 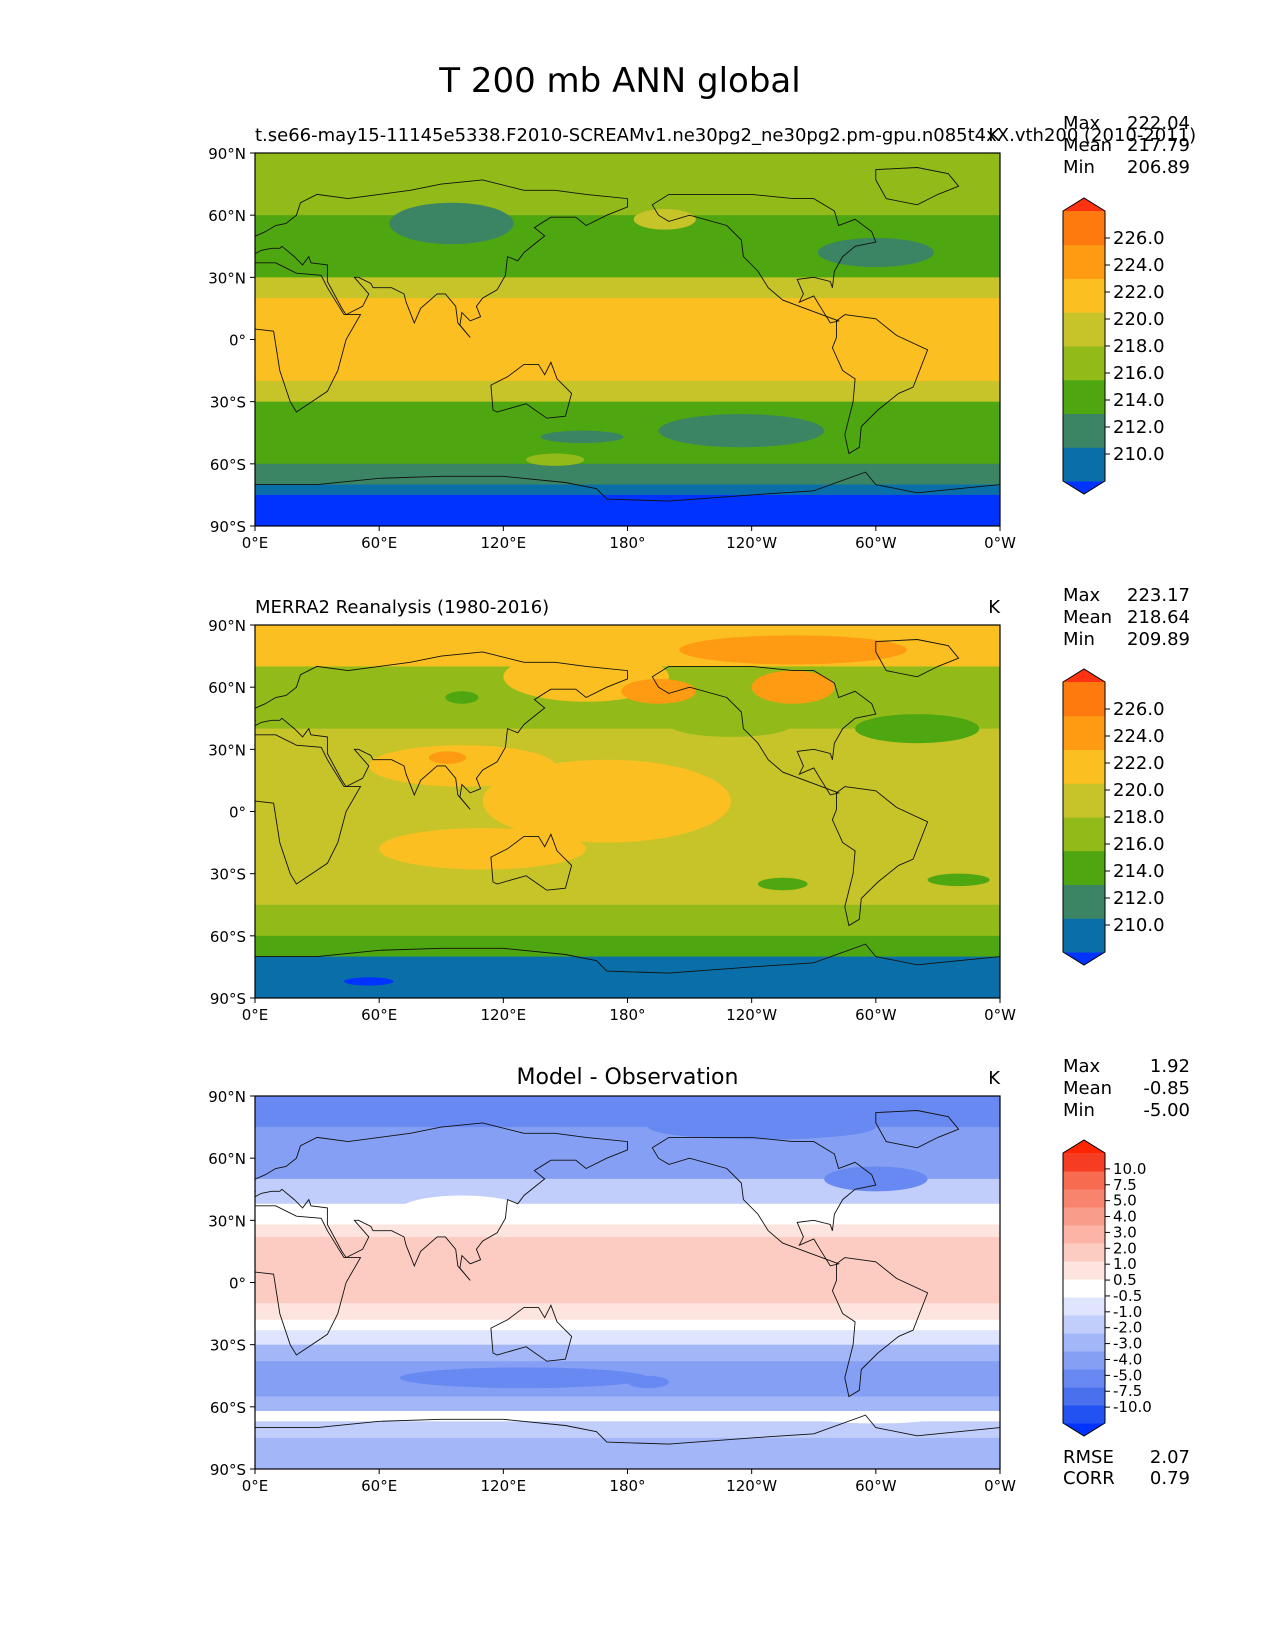 What do you see at coordinates (255, 543) in the screenshot?
I see `lon-tick-label: 0°E` at bounding box center [255, 543].